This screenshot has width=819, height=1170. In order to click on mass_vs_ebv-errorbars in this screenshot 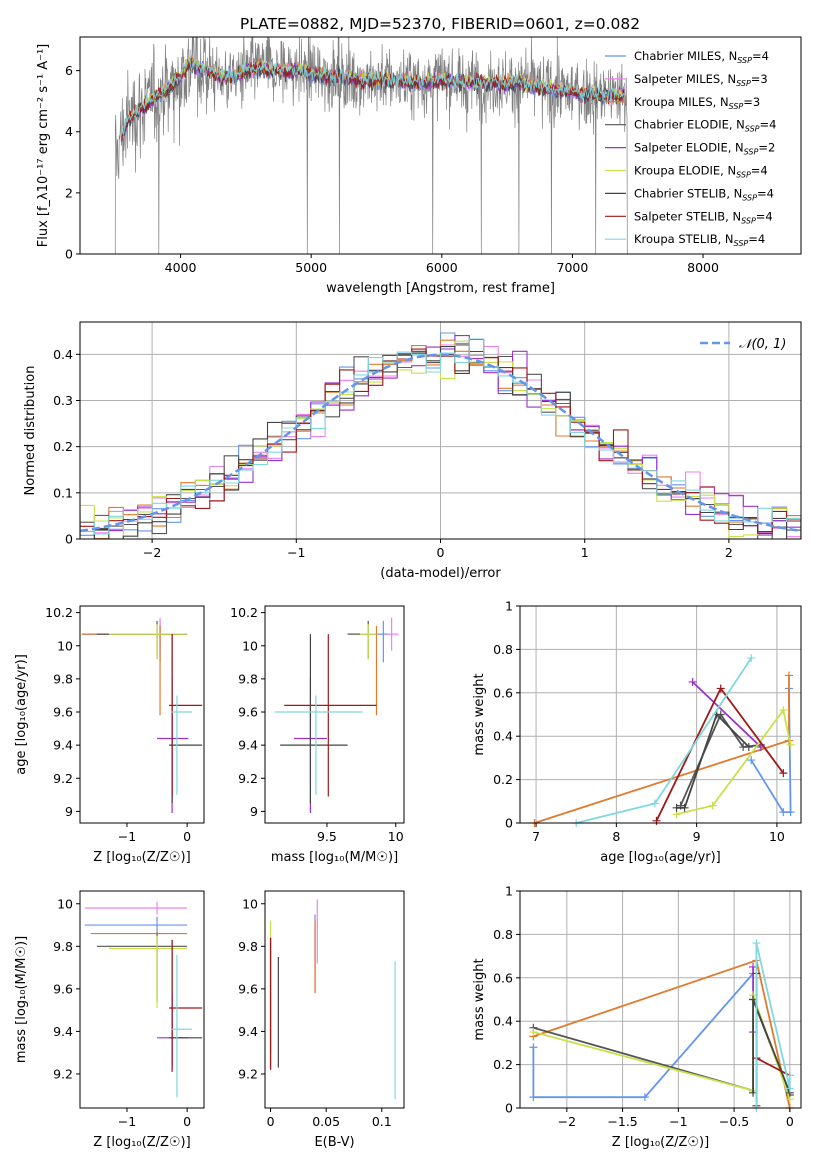, I will do `click(332, 999)`.